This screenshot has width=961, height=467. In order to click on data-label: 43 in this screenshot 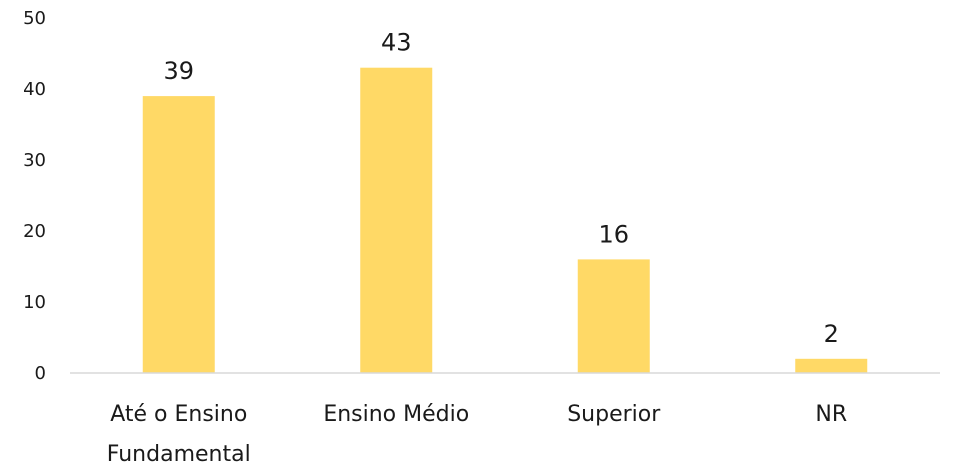, I will do `click(396, 43)`.